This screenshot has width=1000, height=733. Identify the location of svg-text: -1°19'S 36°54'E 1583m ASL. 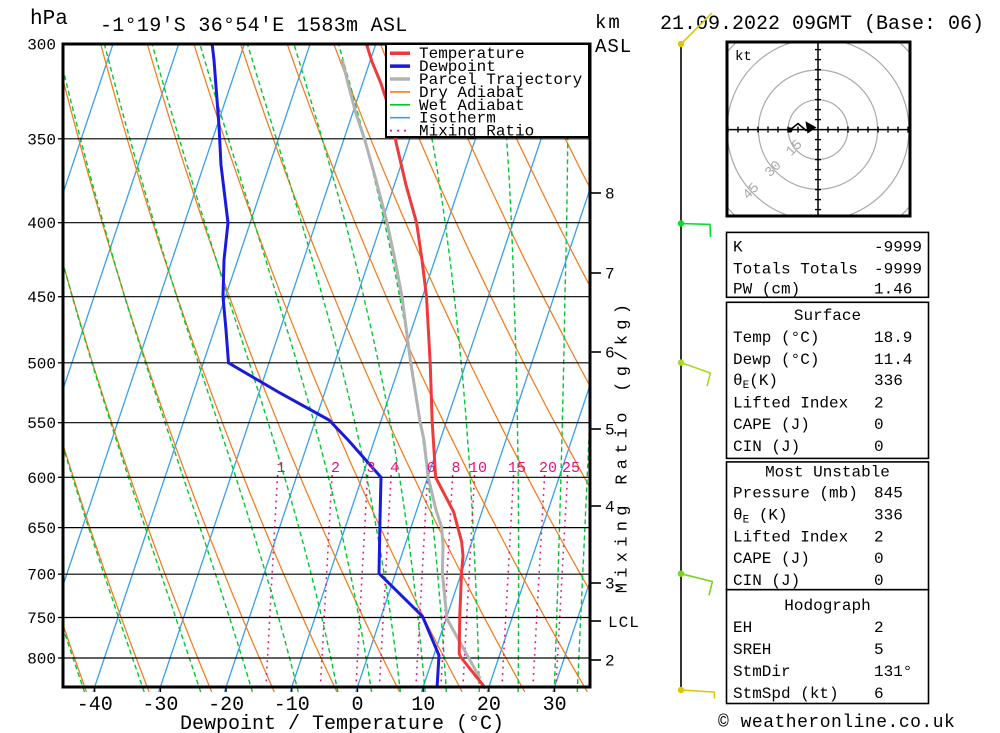
(254, 26).